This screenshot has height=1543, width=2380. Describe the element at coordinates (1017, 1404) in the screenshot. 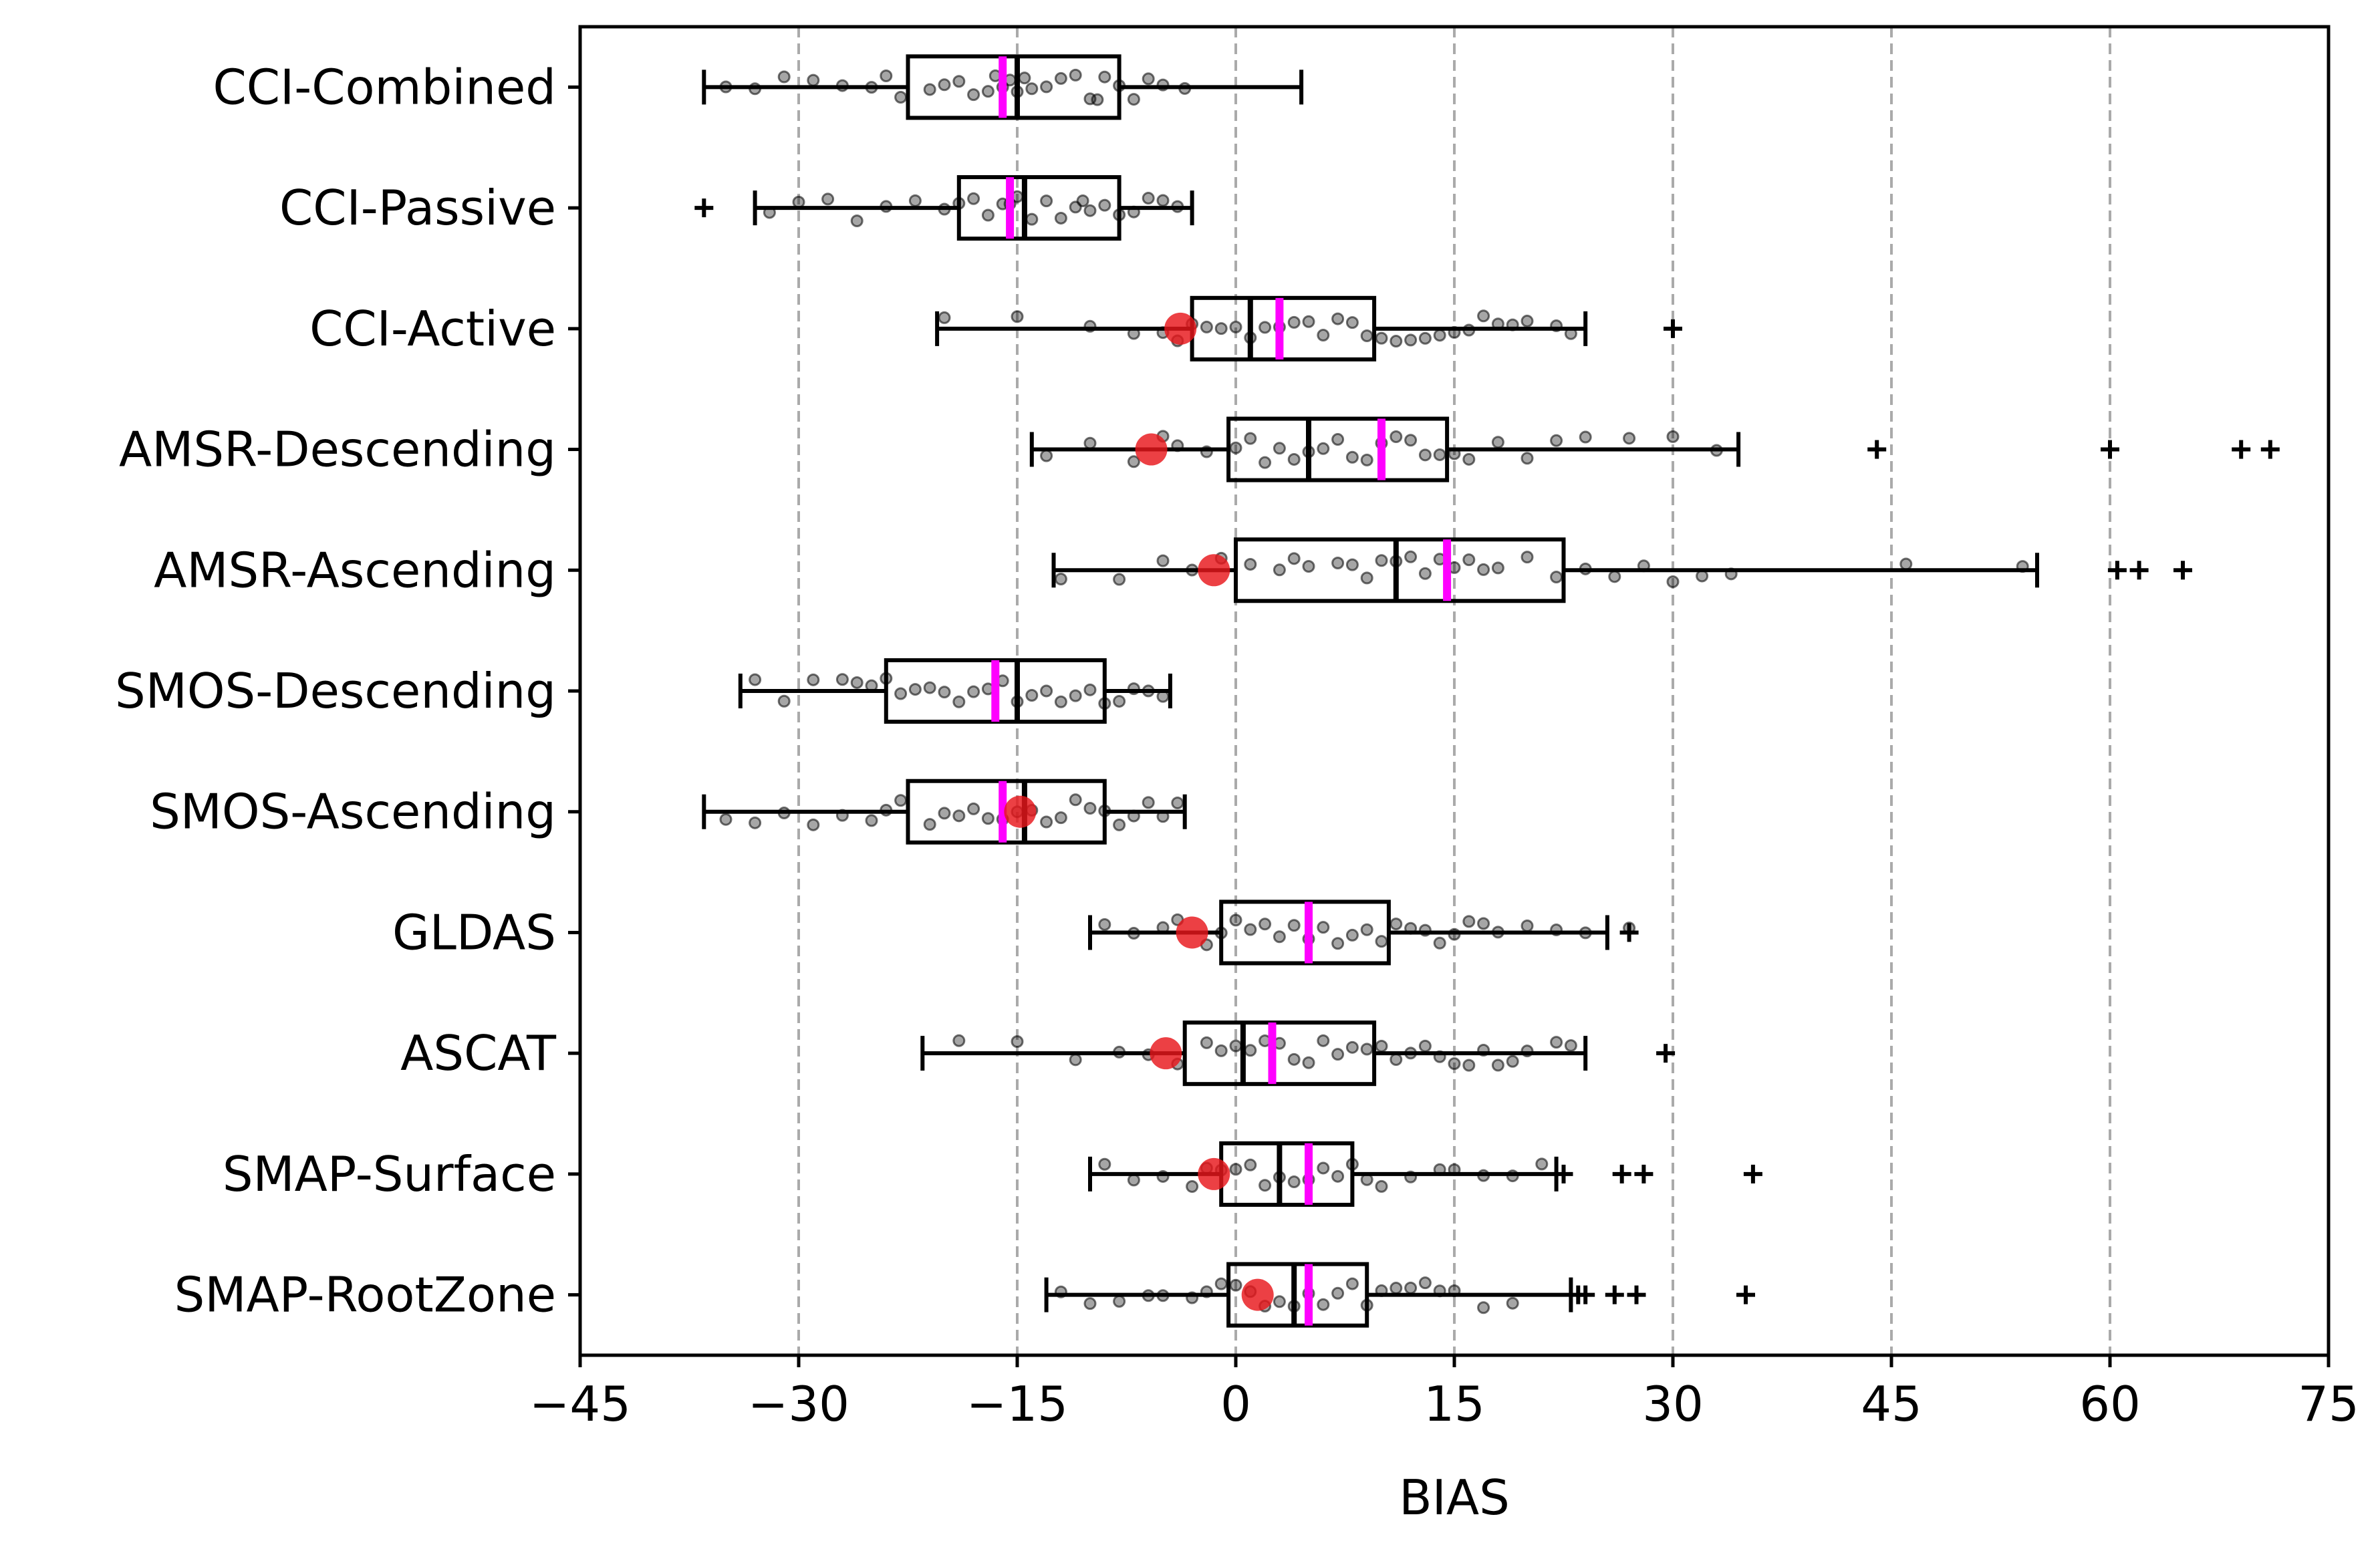

I see `x-tick-label: −15` at that location.